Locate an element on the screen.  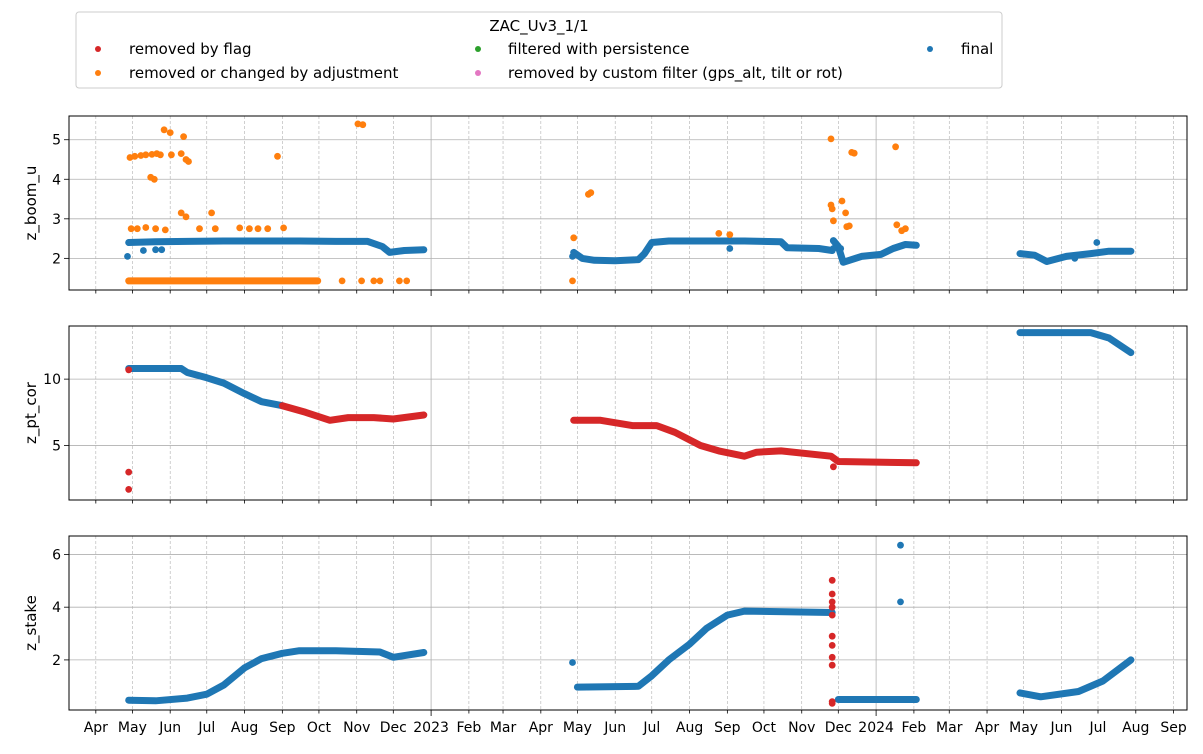
x-tick-label: Dec is located at coordinates (393, 728).